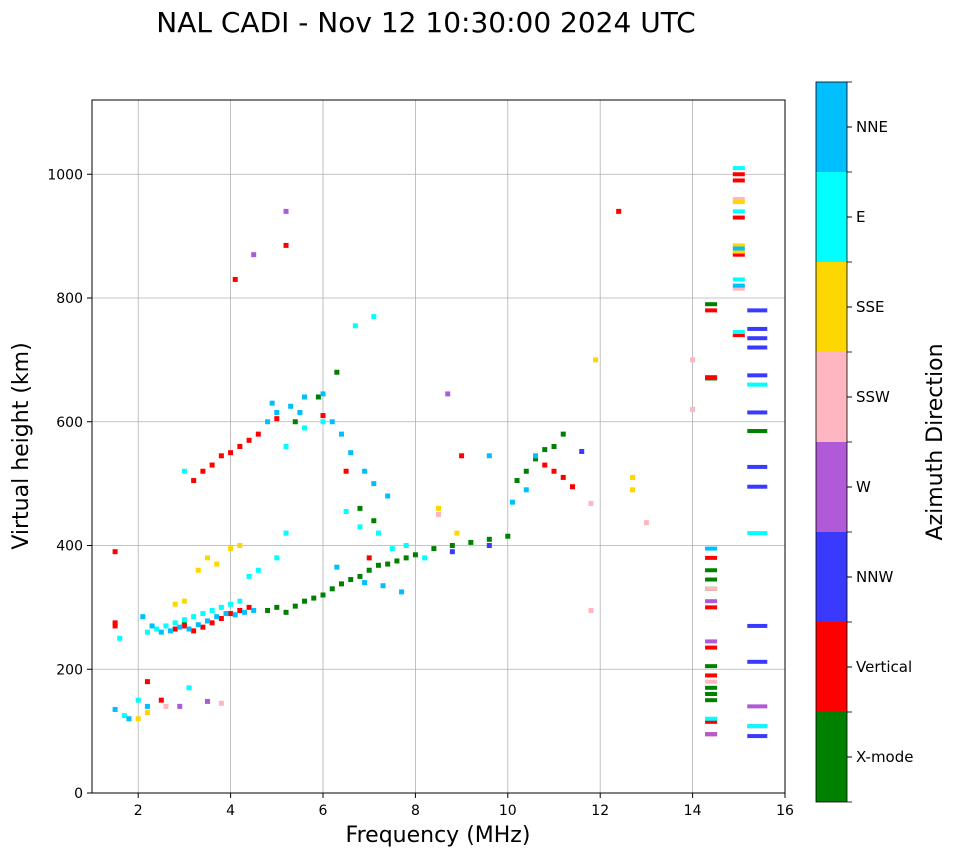 Image resolution: width=958 pixels, height=857 pixels. Describe the element at coordinates (230, 811) in the screenshot. I see `x-tick-label: 4` at that location.